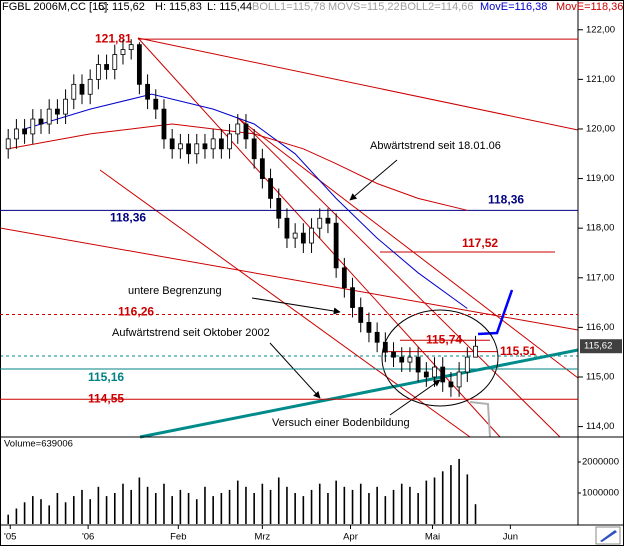 The width and height of the screenshot is (624, 546). Describe the element at coordinates (600, 327) in the screenshot. I see `y-tick-label: 116,00` at that location.